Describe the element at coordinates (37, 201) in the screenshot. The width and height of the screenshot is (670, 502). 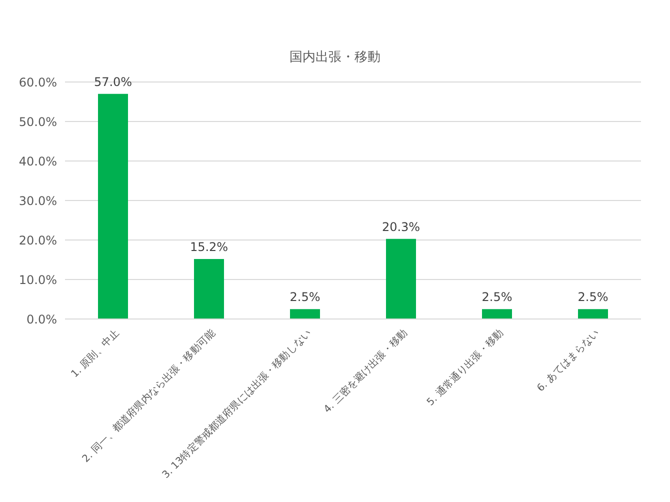
I see `y-tick-label: 30.0%` at that location.